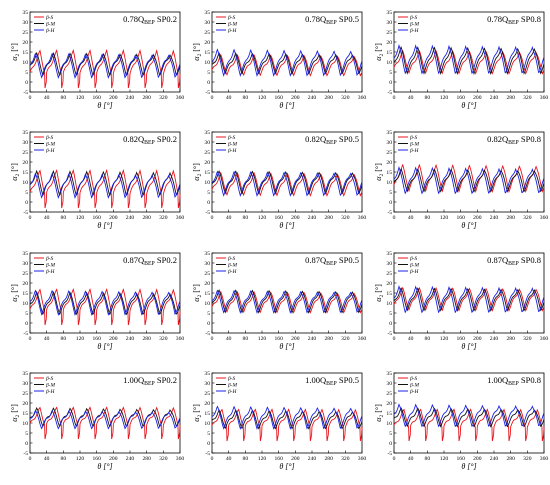 Image resolution: width=550 pixels, height=485 pixels. I want to click on y-tick-label: 20, so click(25, 163).